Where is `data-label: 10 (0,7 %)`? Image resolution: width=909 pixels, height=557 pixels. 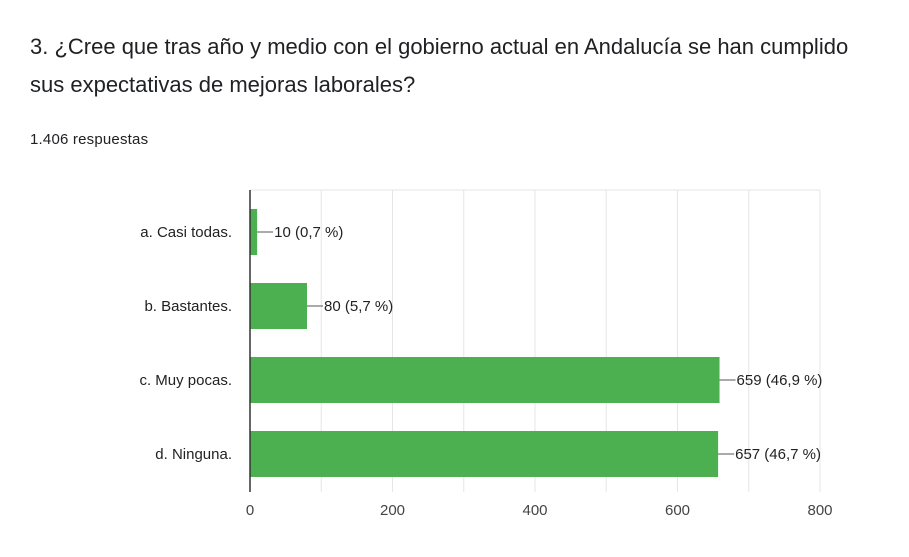
data-label: 10 (0,7 %) is located at coordinates (308, 232).